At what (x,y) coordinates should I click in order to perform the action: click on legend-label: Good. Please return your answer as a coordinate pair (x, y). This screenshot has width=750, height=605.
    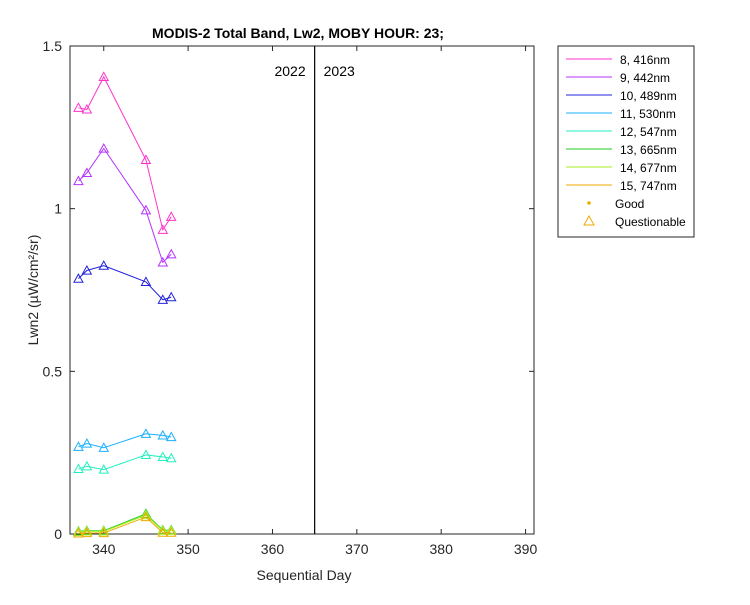
    Looking at the image, I should click on (629, 204).